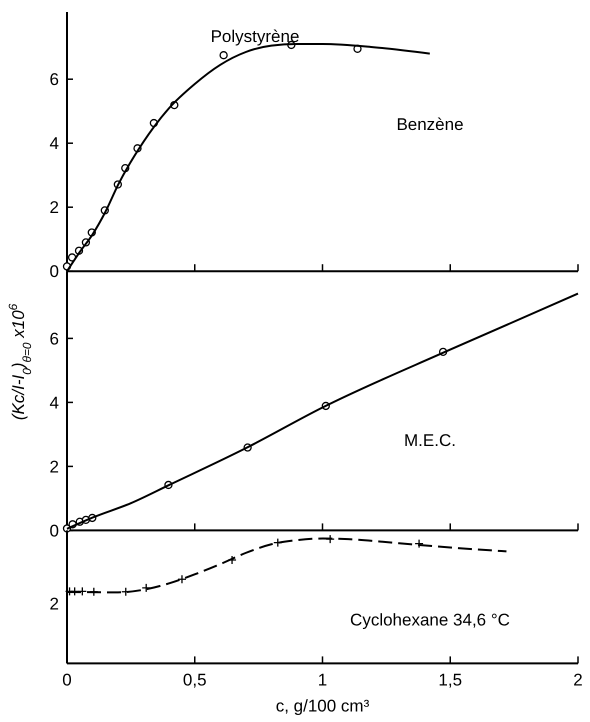 Image resolution: width=590 pixels, height=722 pixels. I want to click on x-tick-label: 0,5, so click(194, 680).